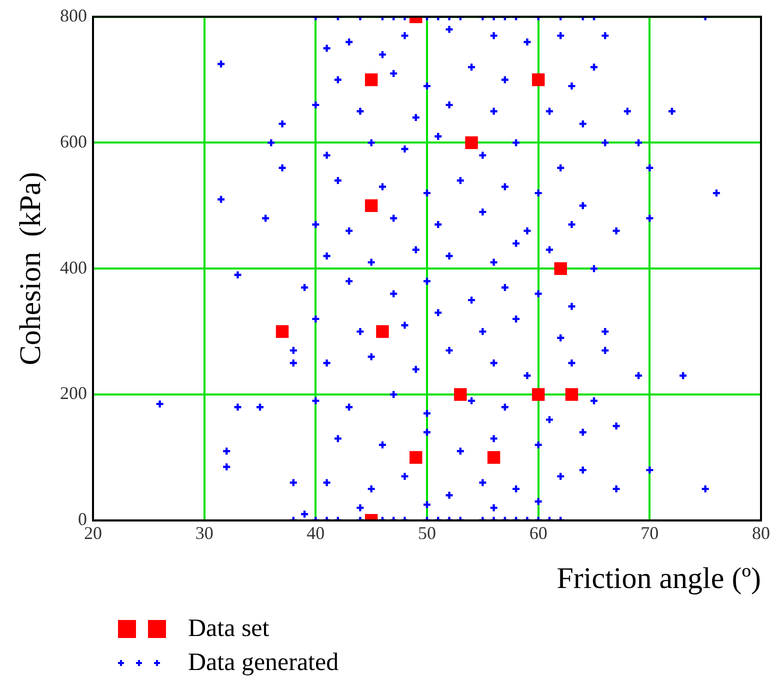 This screenshot has width=777, height=694. I want to click on legend-label: Data generated, so click(263, 663).